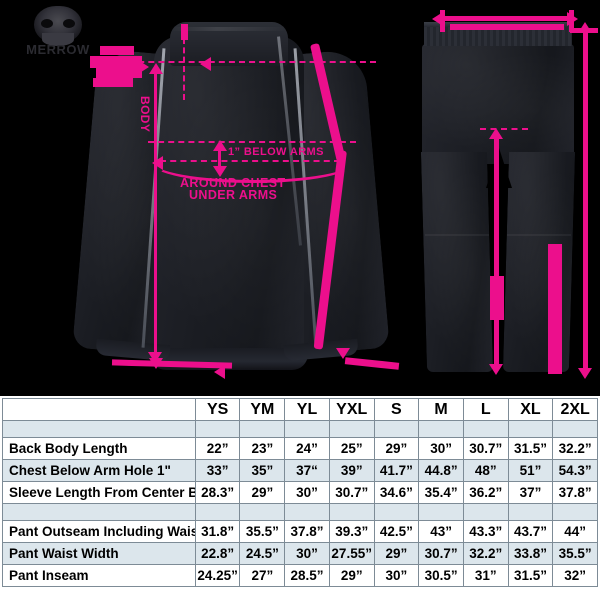 The width and height of the screenshot is (600, 600). What do you see at coordinates (530, 470) in the screenshot?
I see `cell: 51”` at bounding box center [530, 470].